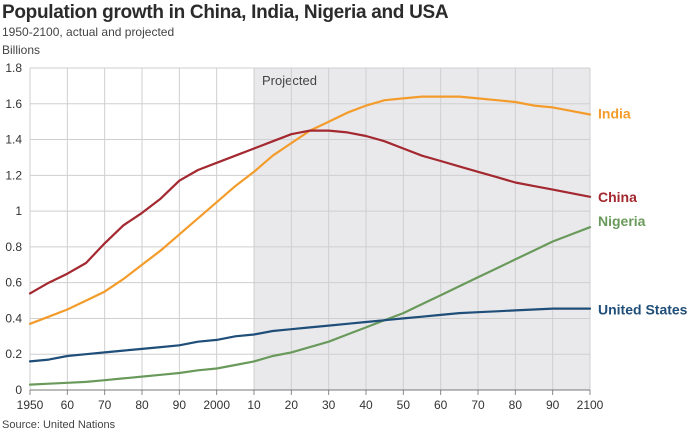 Image resolution: width=700 pixels, height=434 pixels. What do you see at coordinates (13, 175) in the screenshot?
I see `y-tick-label: 1.2` at bounding box center [13, 175].